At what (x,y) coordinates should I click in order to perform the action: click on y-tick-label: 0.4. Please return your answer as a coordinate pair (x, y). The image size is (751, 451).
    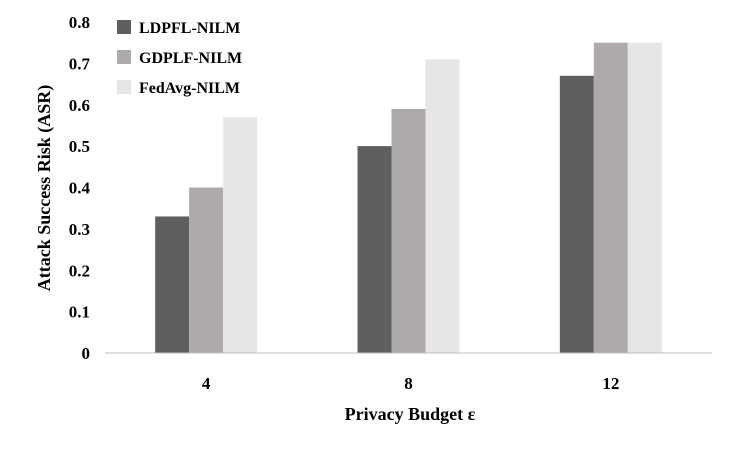
    Looking at the image, I should click on (80, 188).